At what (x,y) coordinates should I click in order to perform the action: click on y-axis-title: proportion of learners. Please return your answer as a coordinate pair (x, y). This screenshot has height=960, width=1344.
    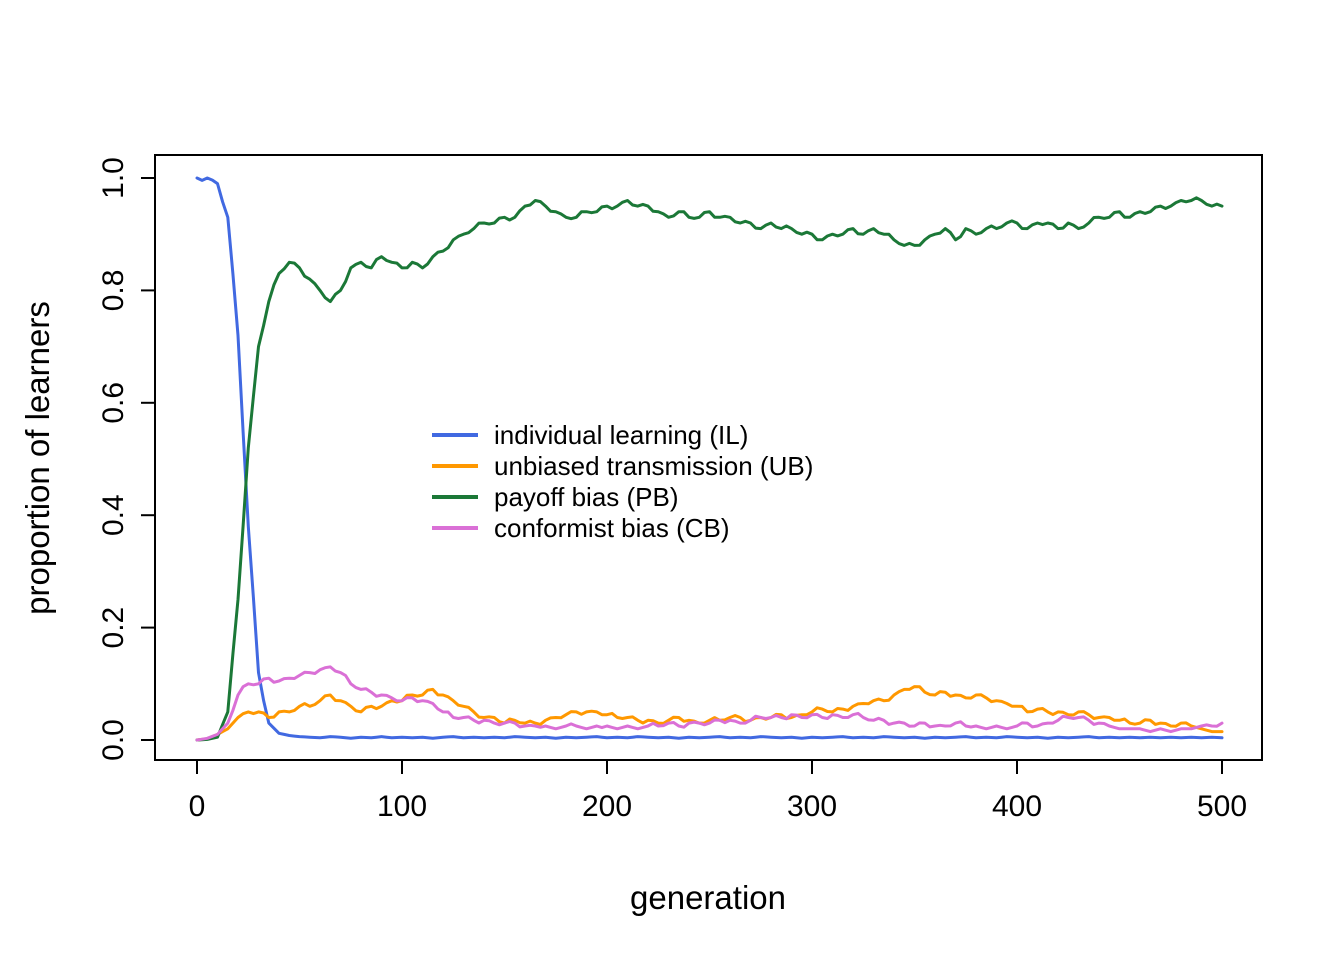
    Looking at the image, I should click on (37, 458).